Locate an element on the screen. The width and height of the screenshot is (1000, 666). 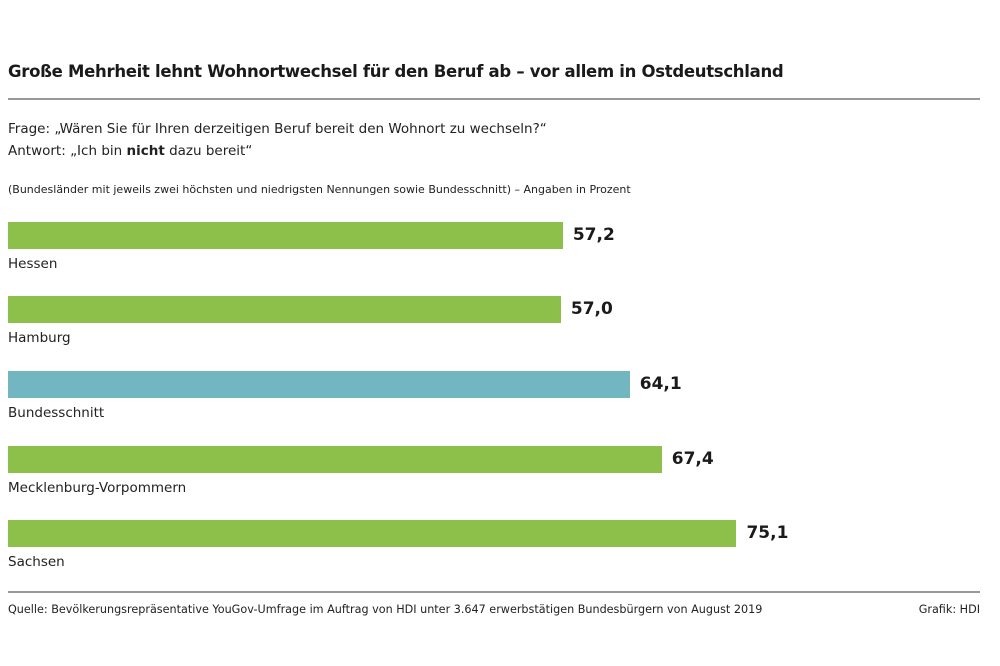
credit-text: Grafik: HDI is located at coordinates (949, 609).